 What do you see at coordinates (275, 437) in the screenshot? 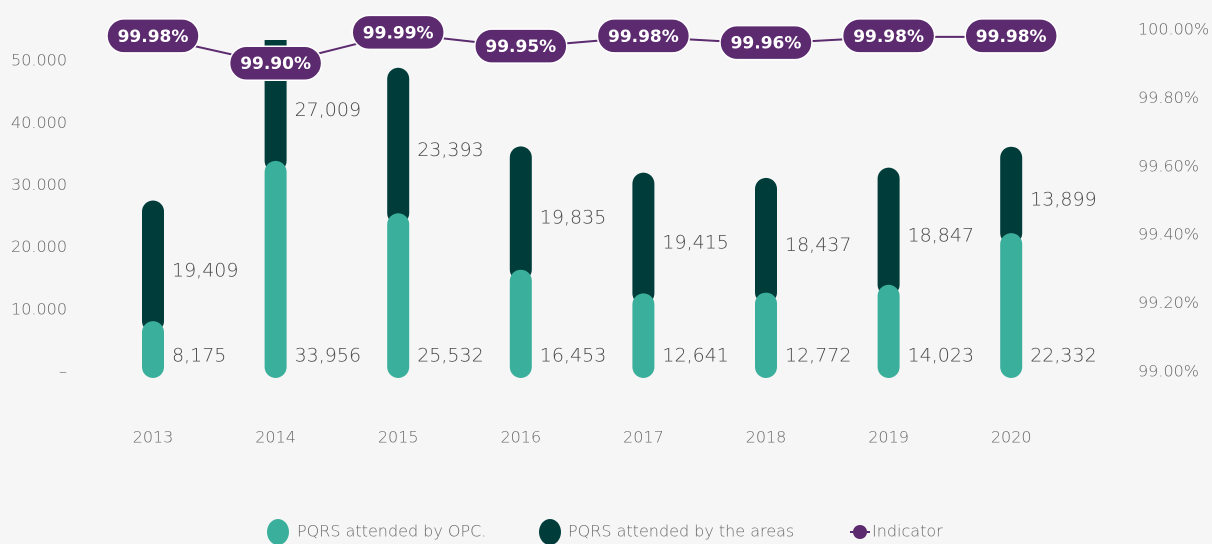
I see `x-tick-label: 2014` at bounding box center [275, 437].